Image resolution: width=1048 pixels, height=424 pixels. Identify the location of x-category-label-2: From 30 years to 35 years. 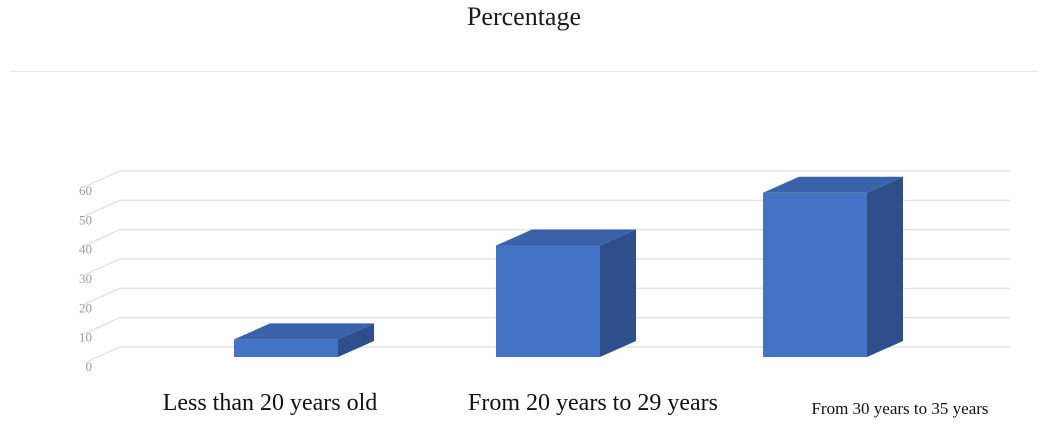
(899, 408).